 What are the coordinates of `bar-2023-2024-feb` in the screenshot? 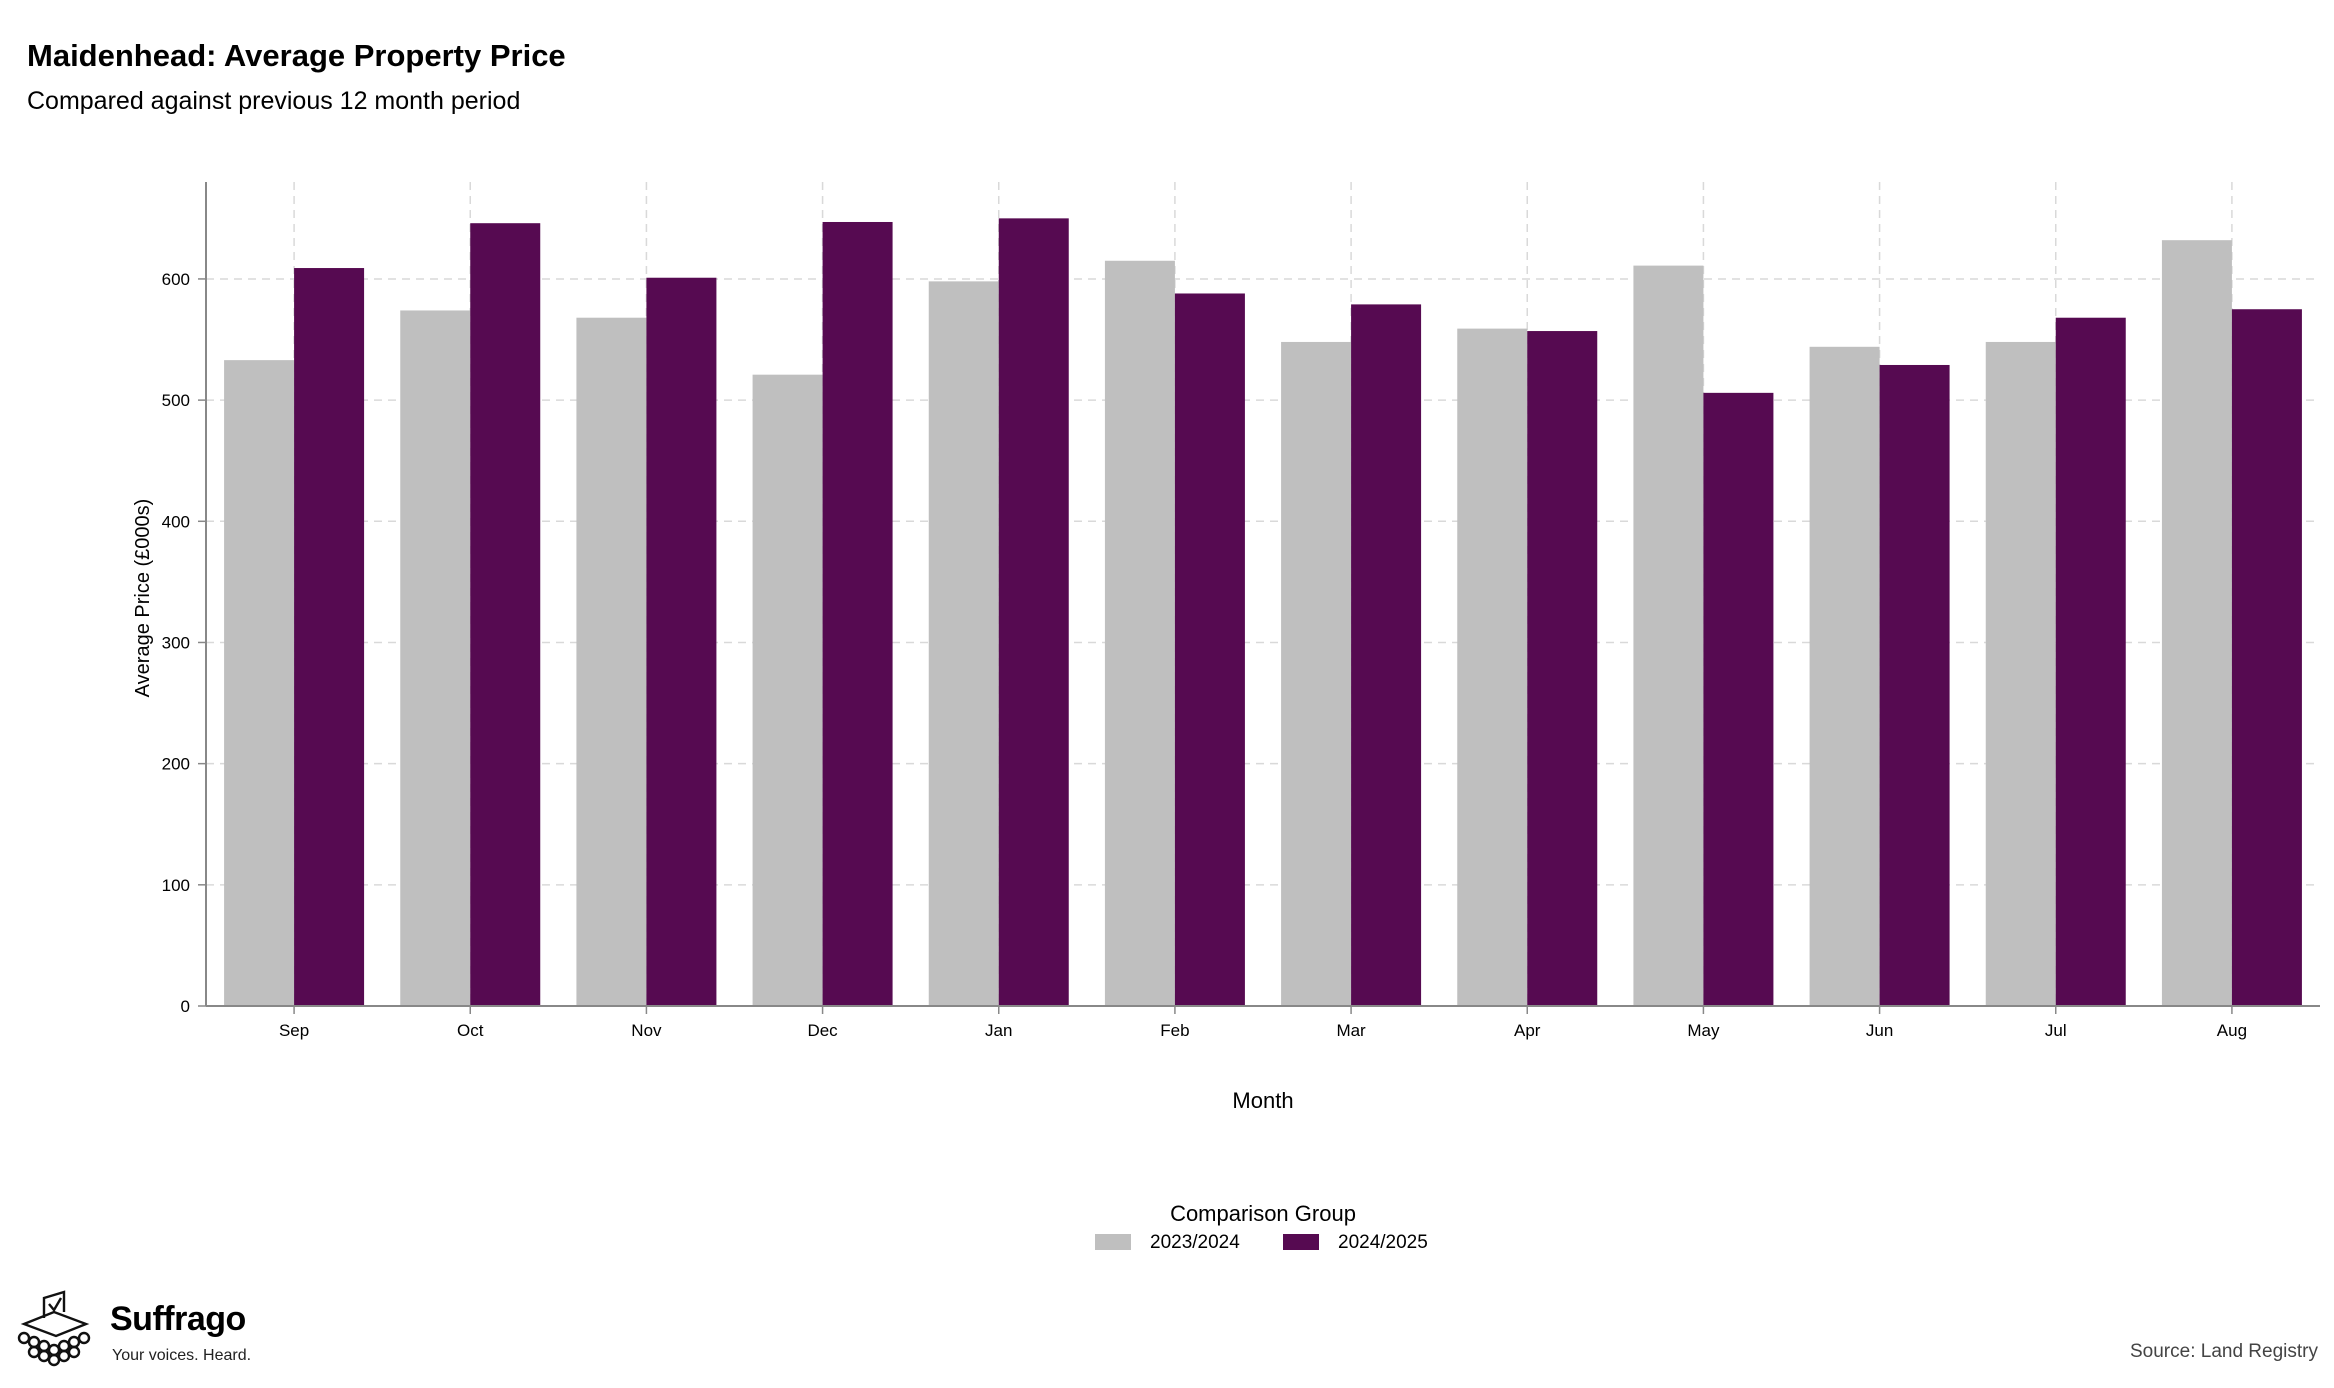 It's located at (1139, 633).